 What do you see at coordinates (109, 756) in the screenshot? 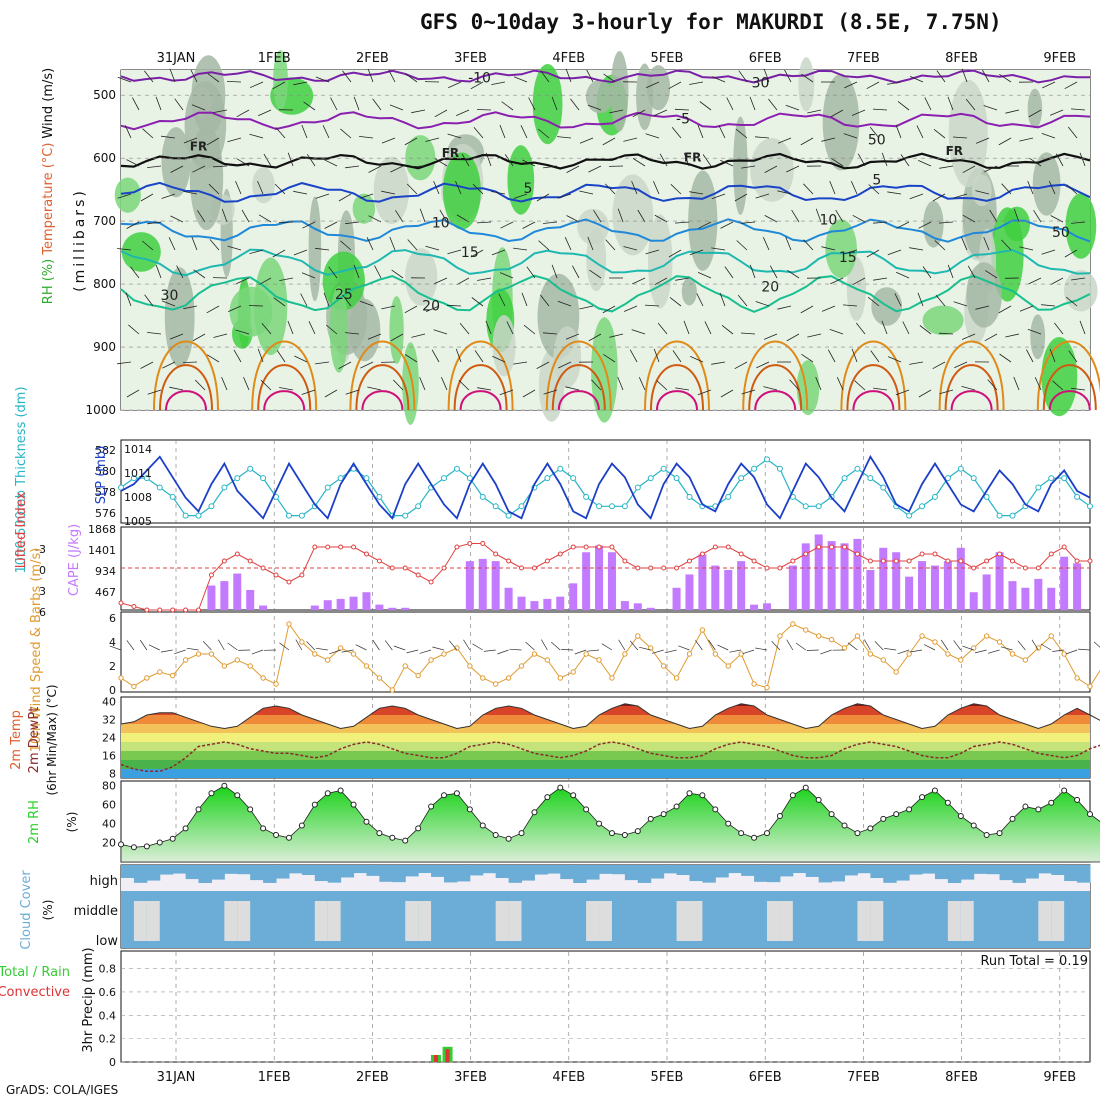
I see `temp-tick: 16` at bounding box center [109, 756].